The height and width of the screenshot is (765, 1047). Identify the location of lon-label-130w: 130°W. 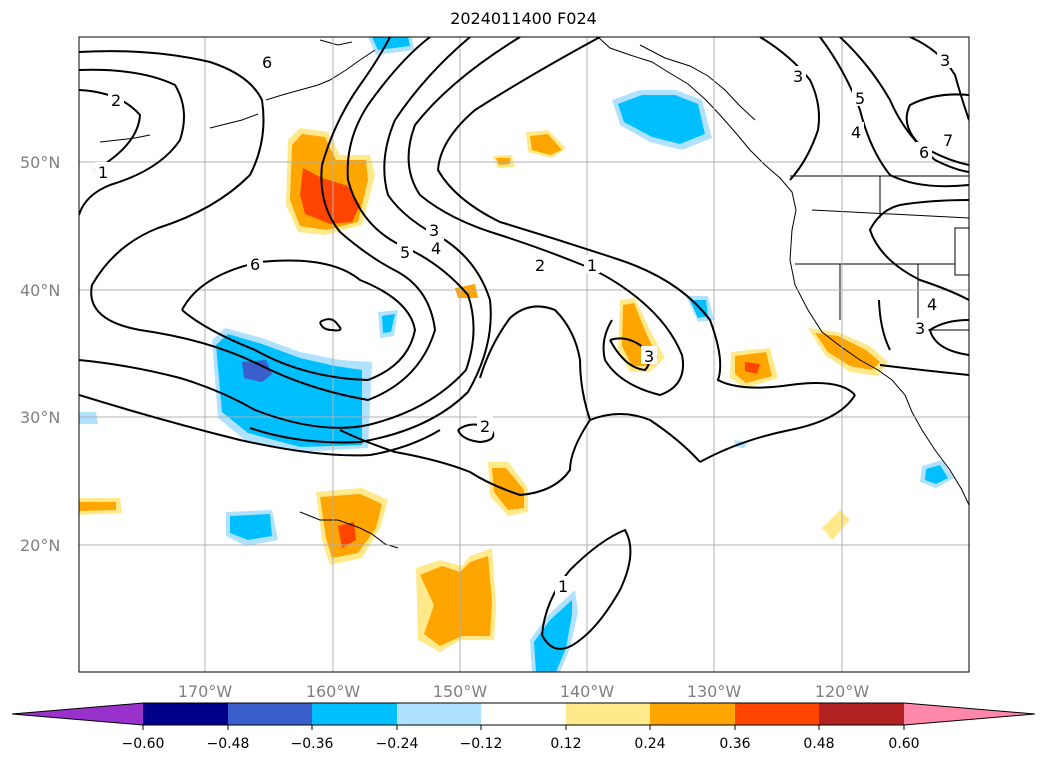
(714, 691).